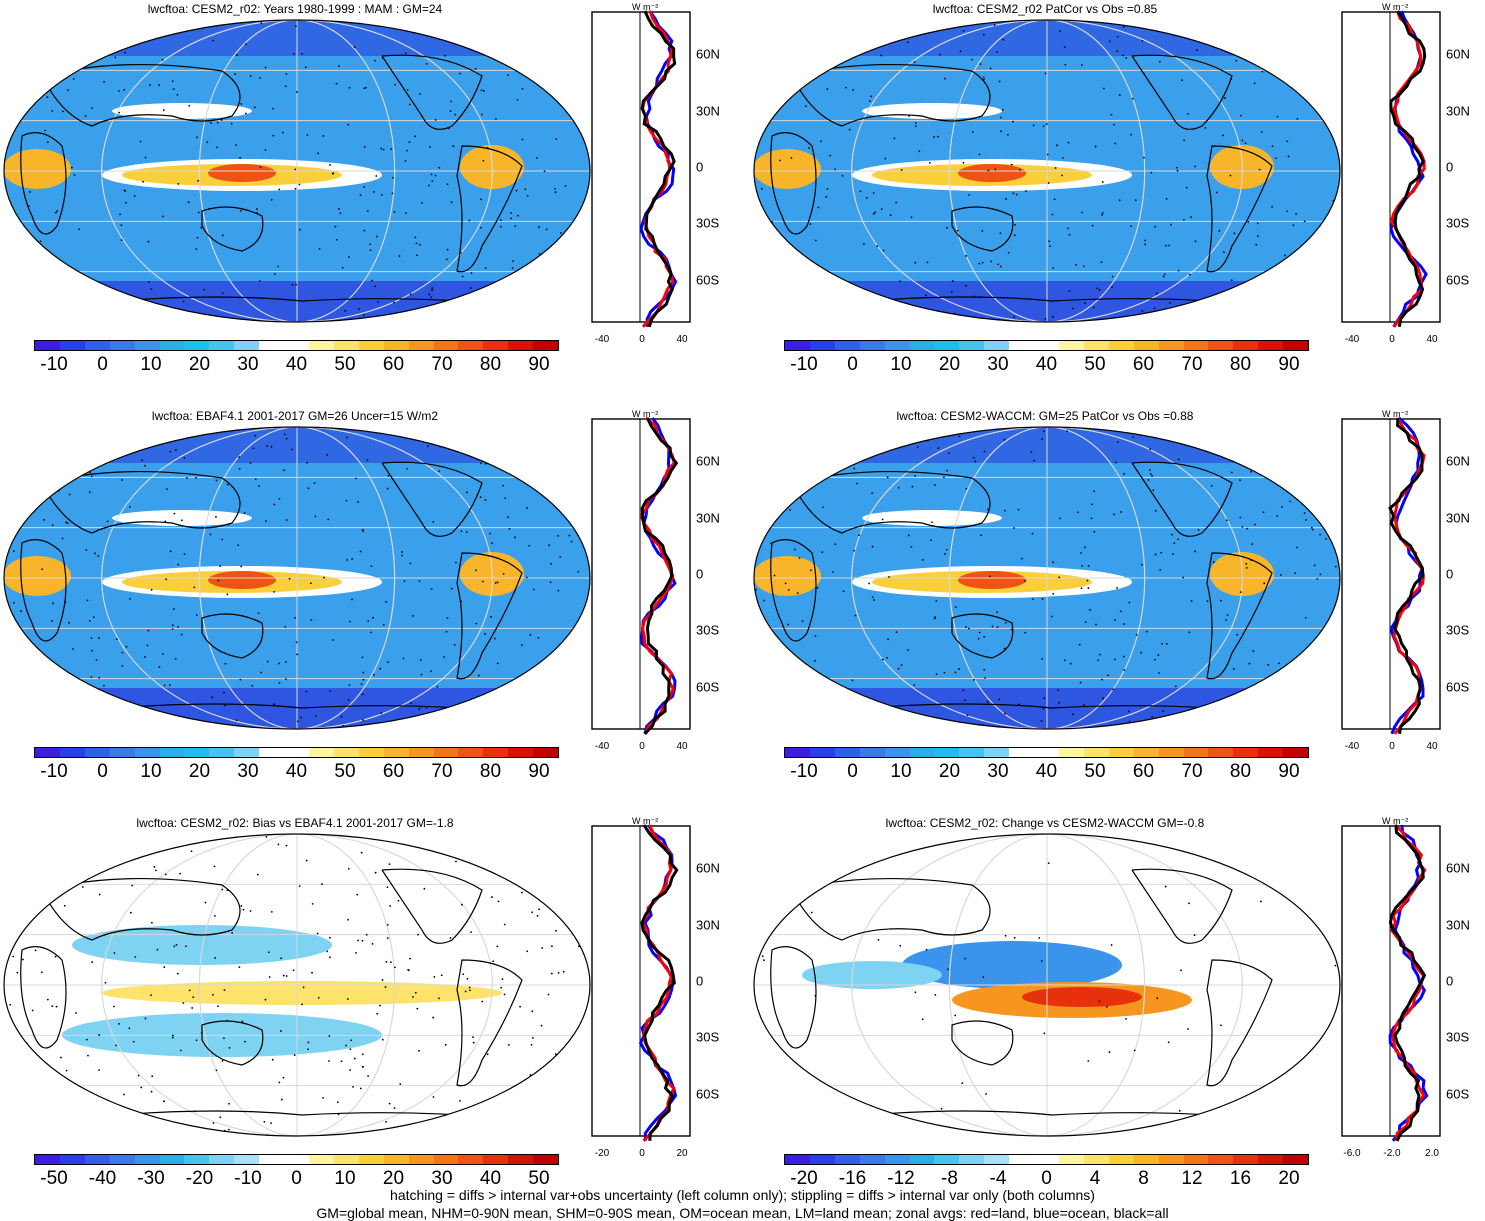 The image size is (1485, 1221). Describe the element at coordinates (1407, 169) in the screenshot. I see `zonal-line-land` at that location.